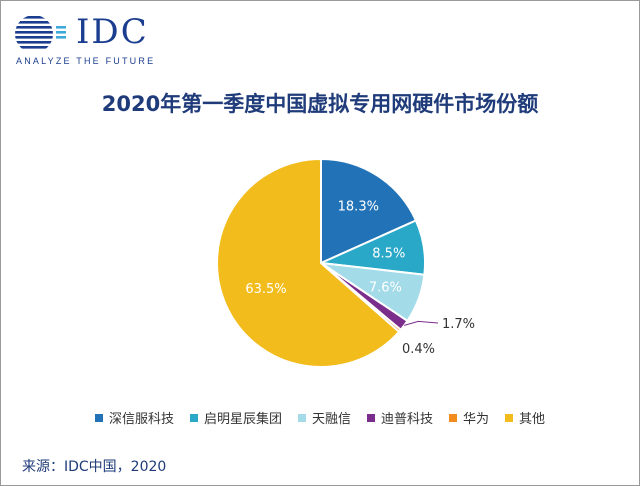 Image resolution: width=640 pixels, height=486 pixels. I want to click on pie-label-1: 18.3%, so click(358, 206).